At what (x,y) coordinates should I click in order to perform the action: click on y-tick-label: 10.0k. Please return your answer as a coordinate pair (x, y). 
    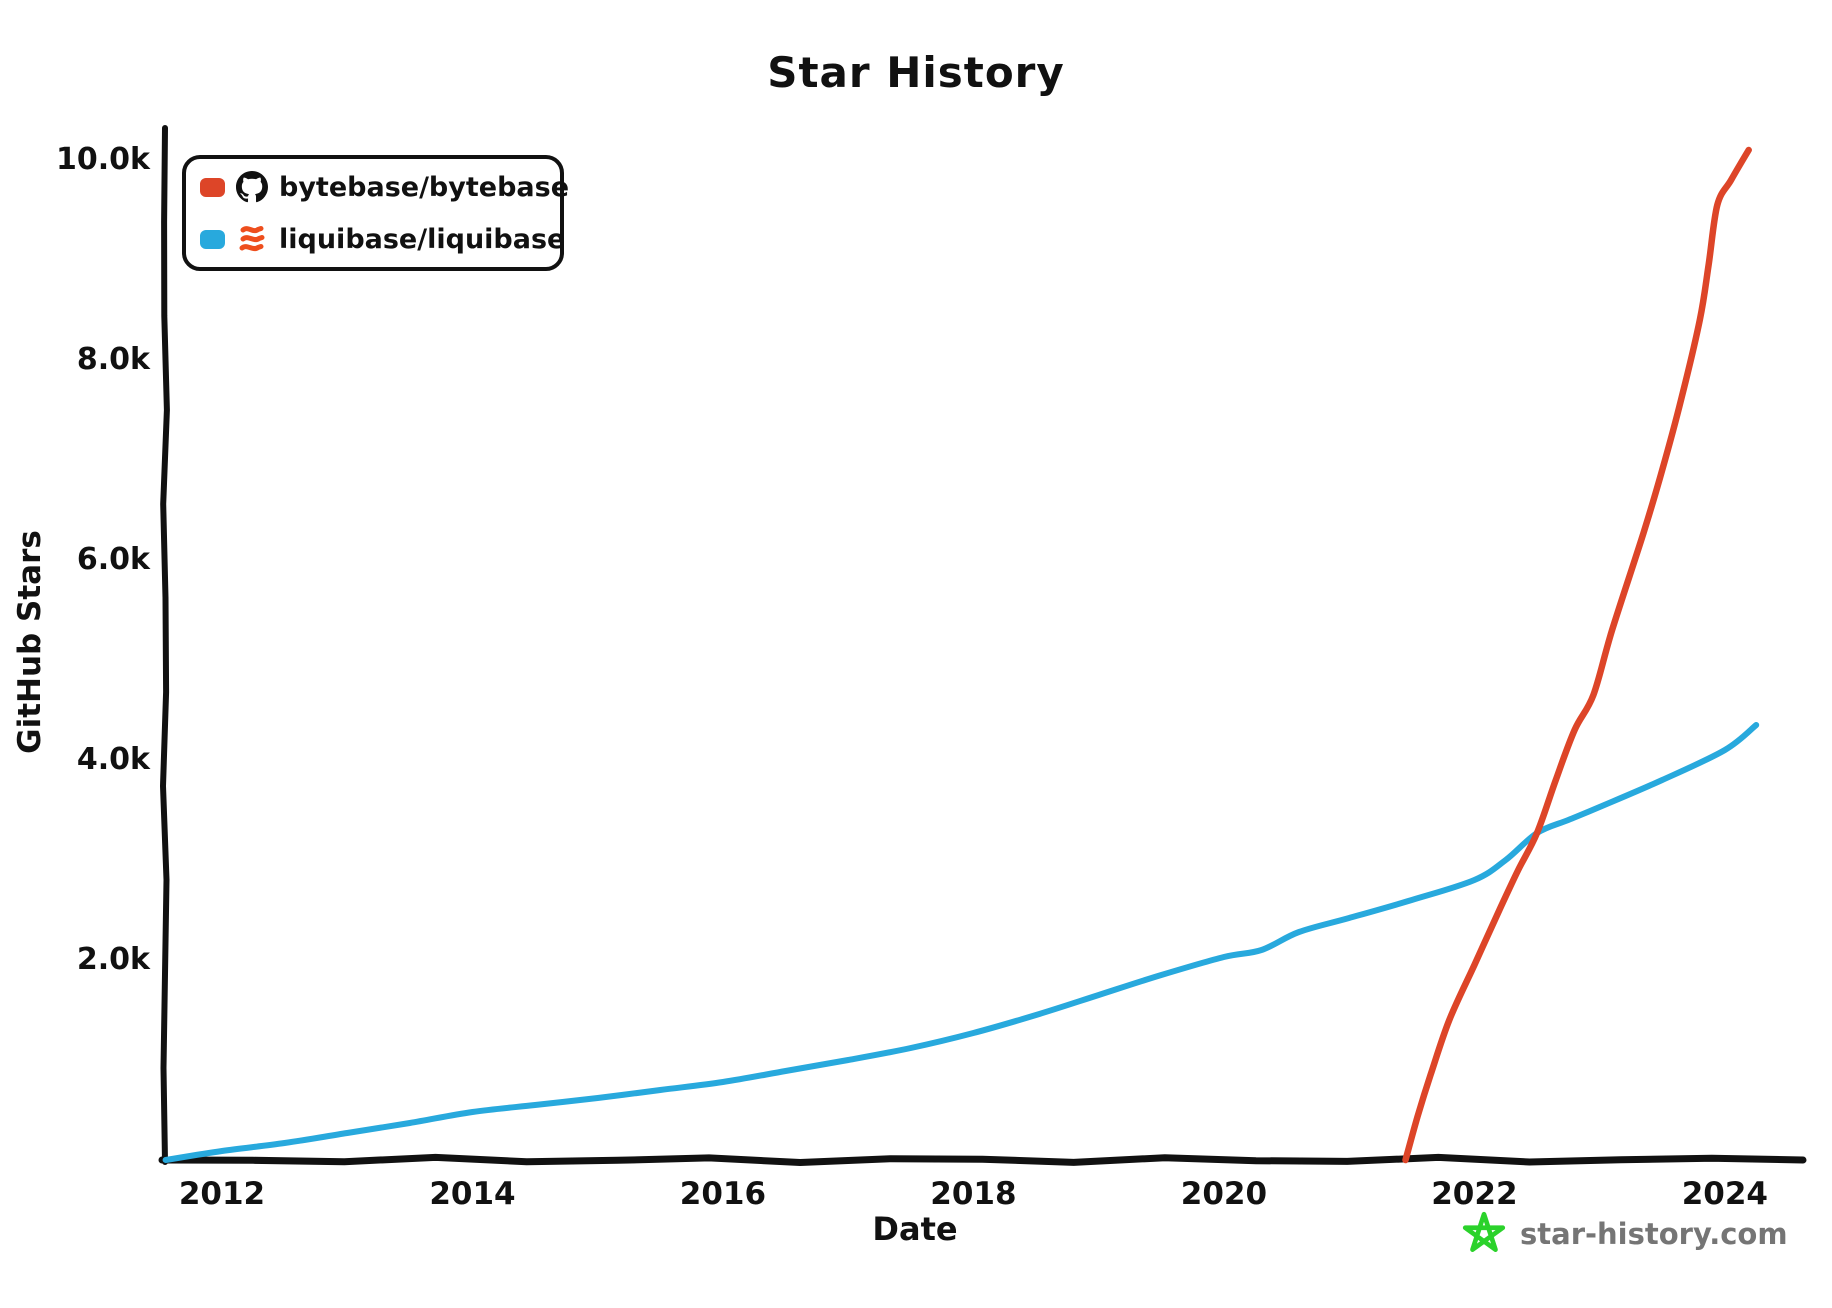
    Looking at the image, I should click on (103, 159).